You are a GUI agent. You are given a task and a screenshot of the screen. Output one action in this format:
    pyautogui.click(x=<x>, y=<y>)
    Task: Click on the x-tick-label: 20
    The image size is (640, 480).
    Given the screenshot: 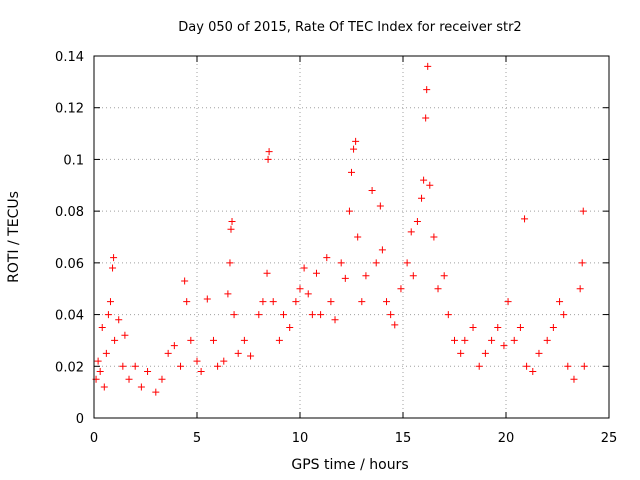 What is the action you would take?
    pyautogui.click(x=506, y=438)
    